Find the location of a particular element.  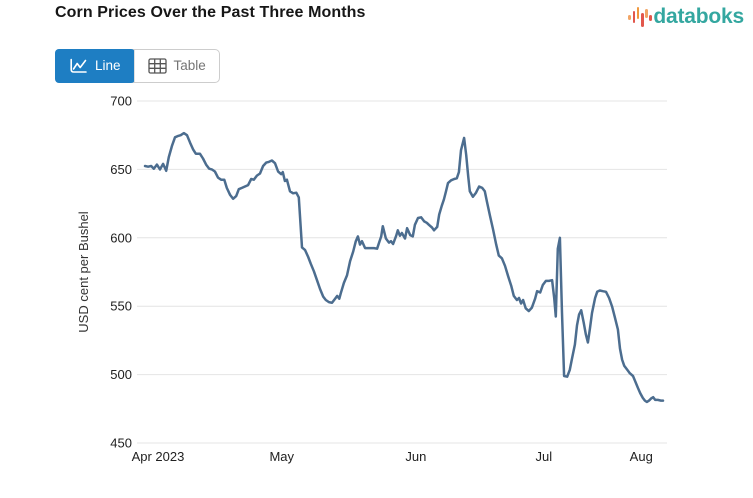

x-tick-label: Aug is located at coordinates (641, 456).